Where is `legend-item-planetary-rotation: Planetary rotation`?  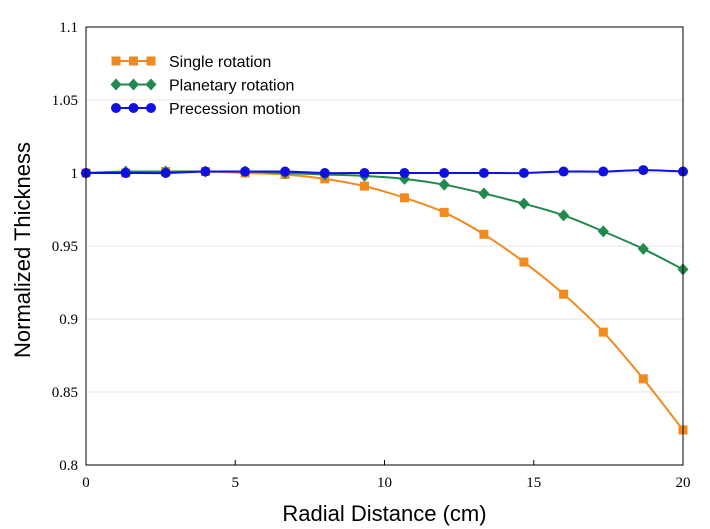
legend-item-planetary-rotation: Planetary rotation is located at coordinates (202, 86).